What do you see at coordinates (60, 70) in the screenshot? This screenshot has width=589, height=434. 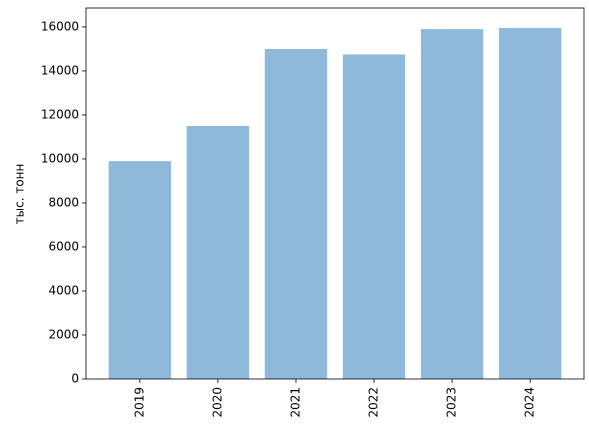 I see `y-tick-label: 14000` at bounding box center [60, 70].